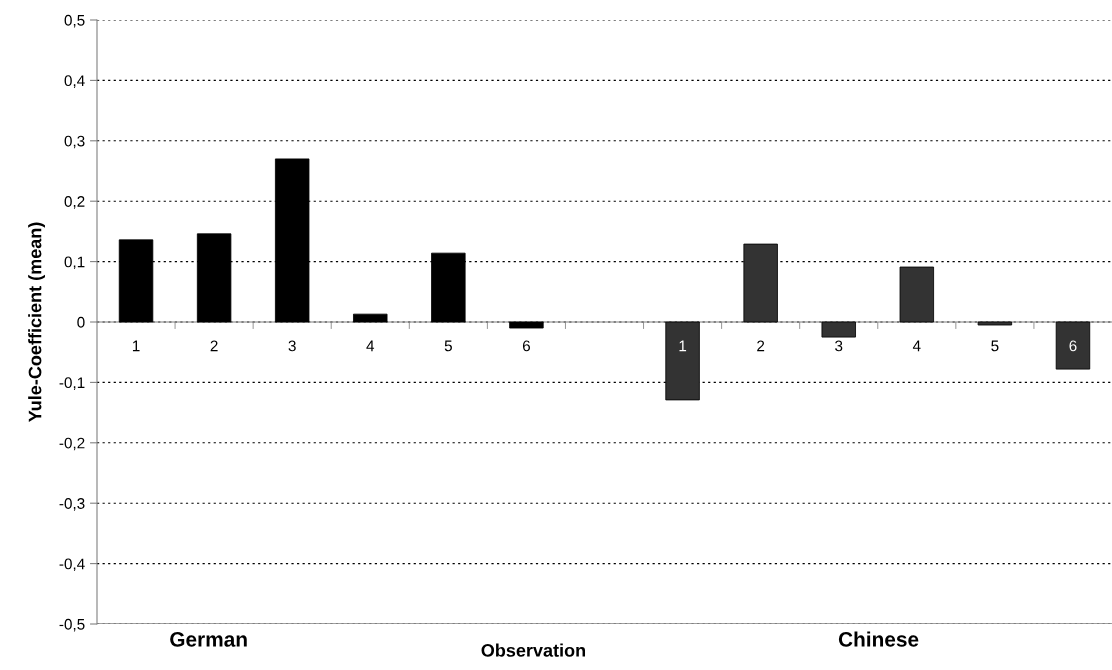 This screenshot has height=670, width=1112. Describe the element at coordinates (74, 142) in the screenshot. I see `y-tick-label: 0,3` at that location.